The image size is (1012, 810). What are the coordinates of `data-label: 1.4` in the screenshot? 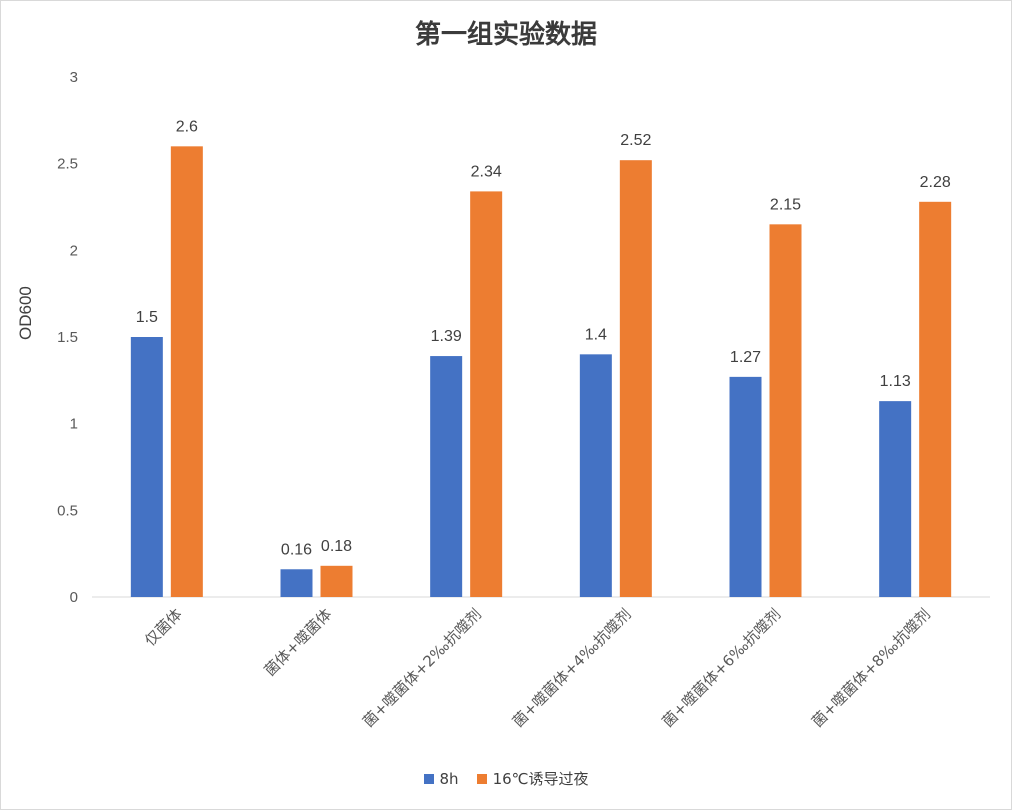 It's located at (596, 334).